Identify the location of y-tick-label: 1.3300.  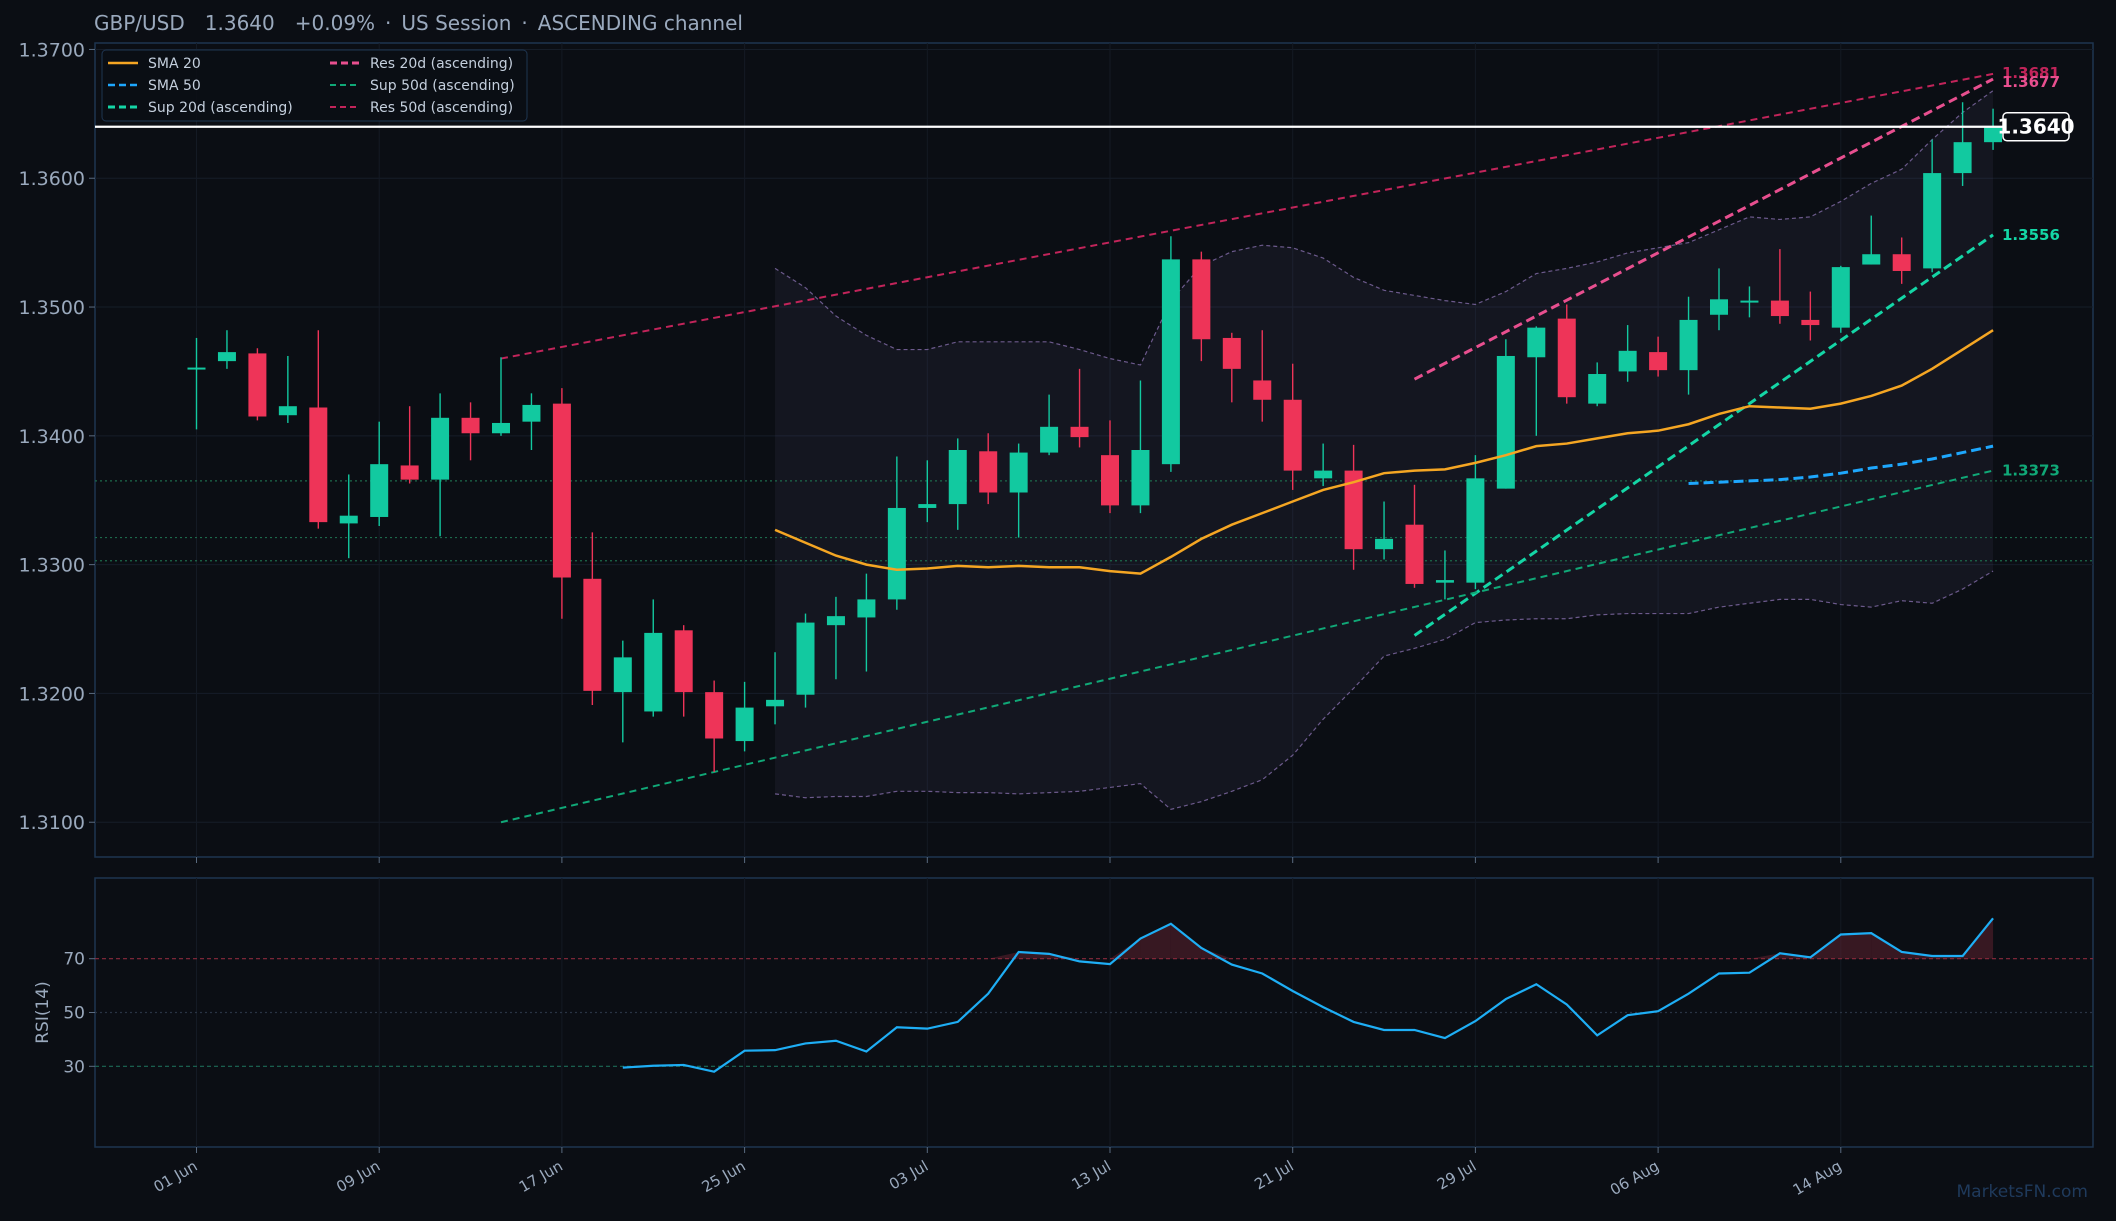
(52, 566).